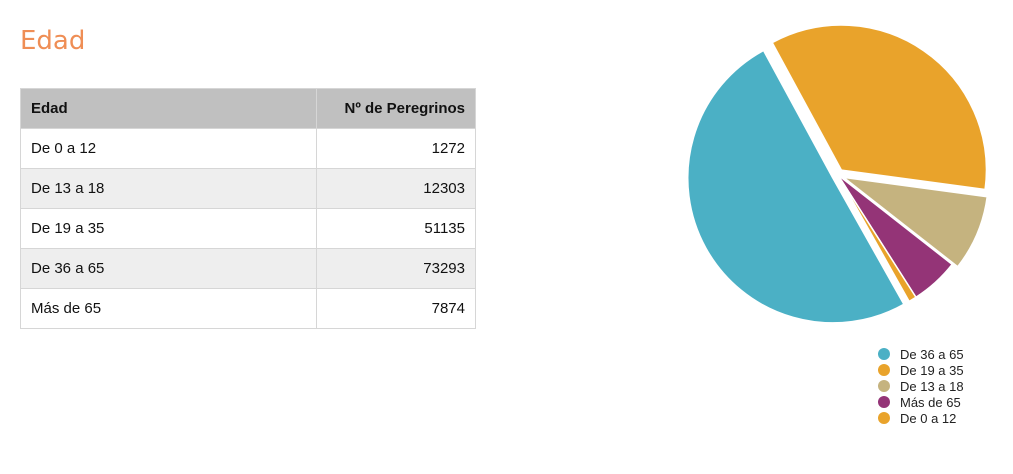 The width and height of the screenshot is (1013, 474). I want to click on table-header-row: Edad Nº de Peregrinos, so click(248, 108).